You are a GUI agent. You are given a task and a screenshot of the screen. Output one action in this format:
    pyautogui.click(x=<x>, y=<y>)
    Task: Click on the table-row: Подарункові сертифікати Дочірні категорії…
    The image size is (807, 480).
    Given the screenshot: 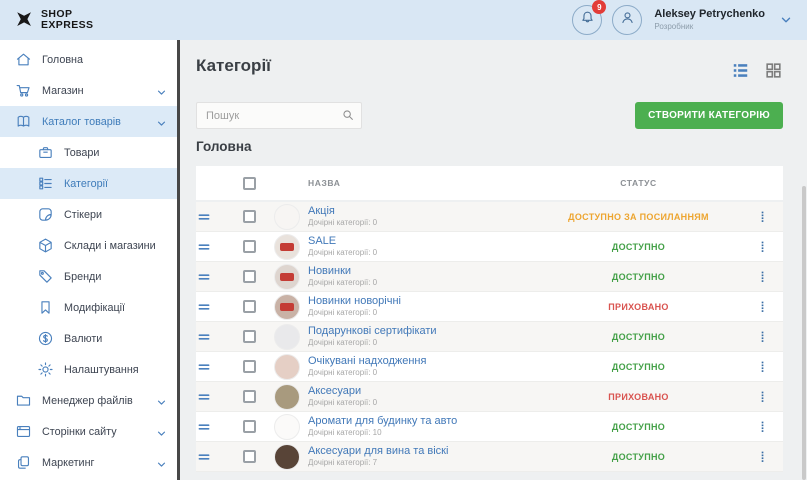 What is the action you would take?
    pyautogui.click(x=489, y=337)
    